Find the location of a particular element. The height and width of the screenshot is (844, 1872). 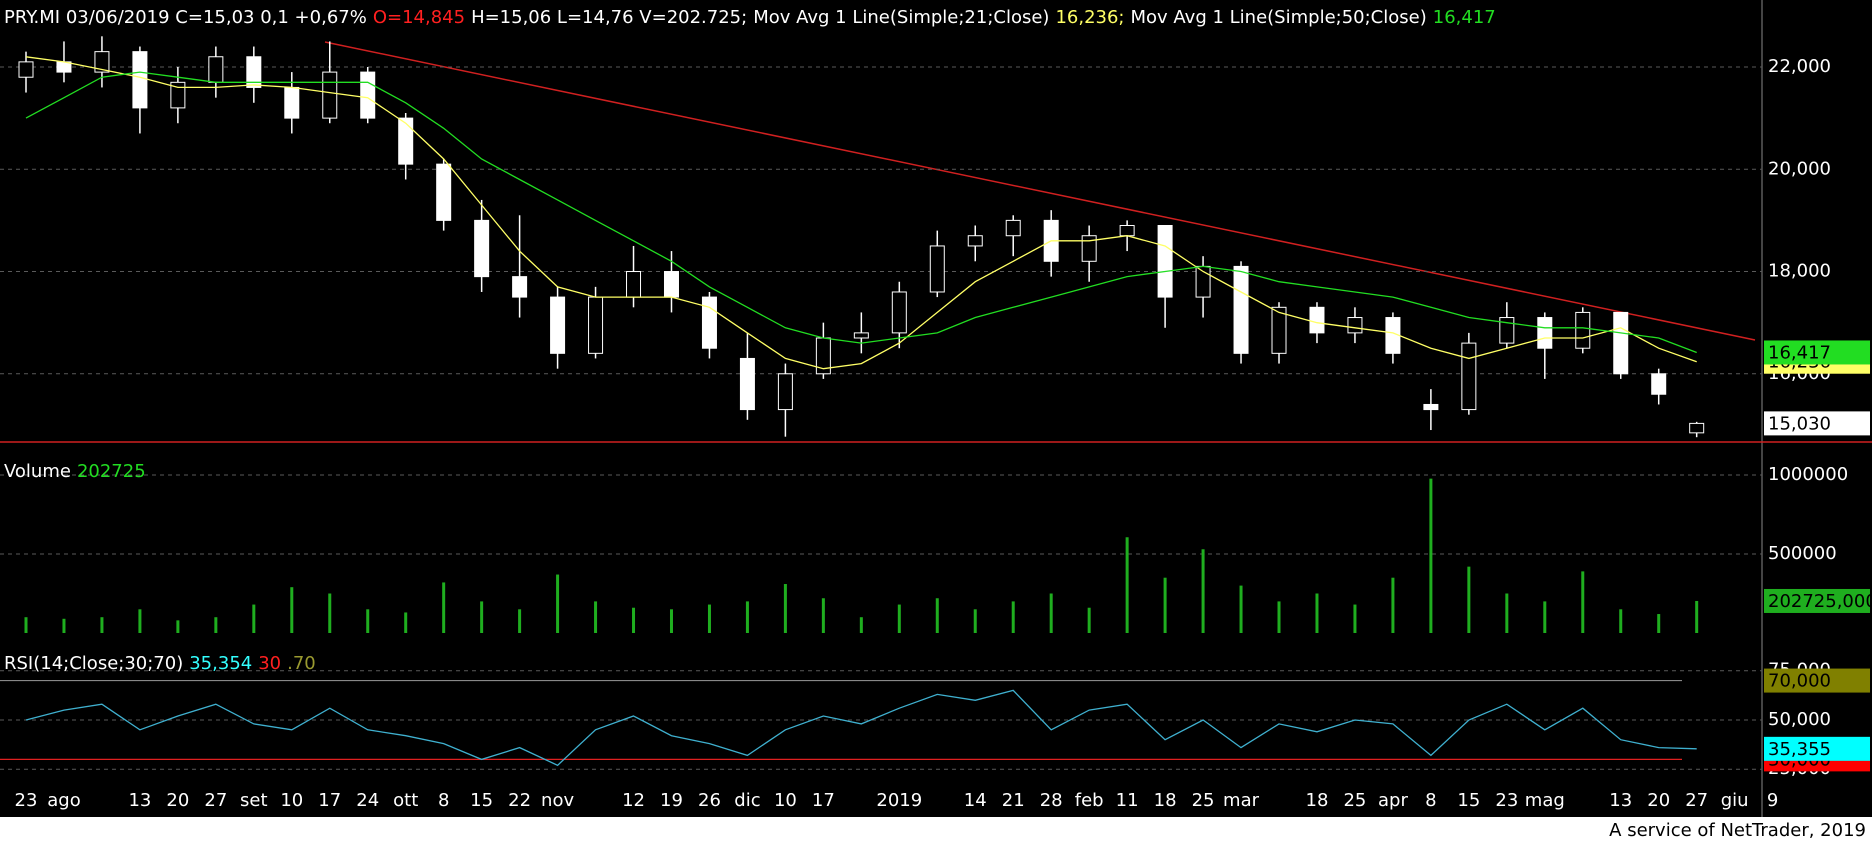

rsi-line is located at coordinates (861, 728).